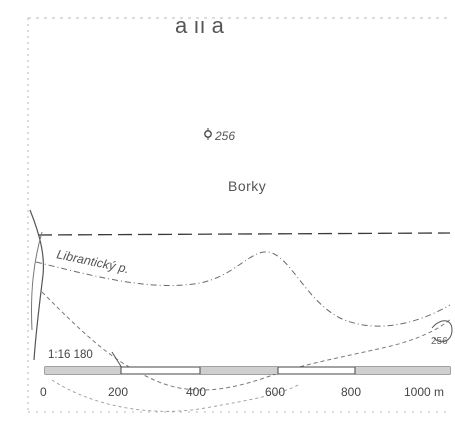 This screenshot has height=425, width=455. What do you see at coordinates (196, 392) in the screenshot?
I see `scale-tick-label: 400` at bounding box center [196, 392].